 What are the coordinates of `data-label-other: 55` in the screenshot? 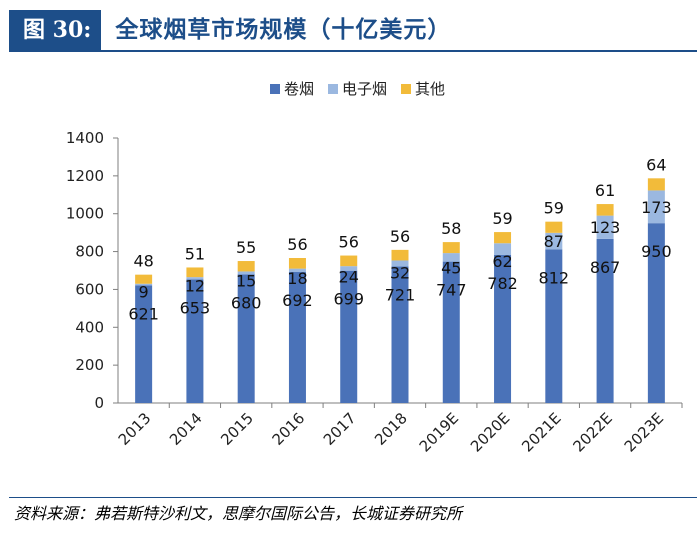 It's located at (246, 247).